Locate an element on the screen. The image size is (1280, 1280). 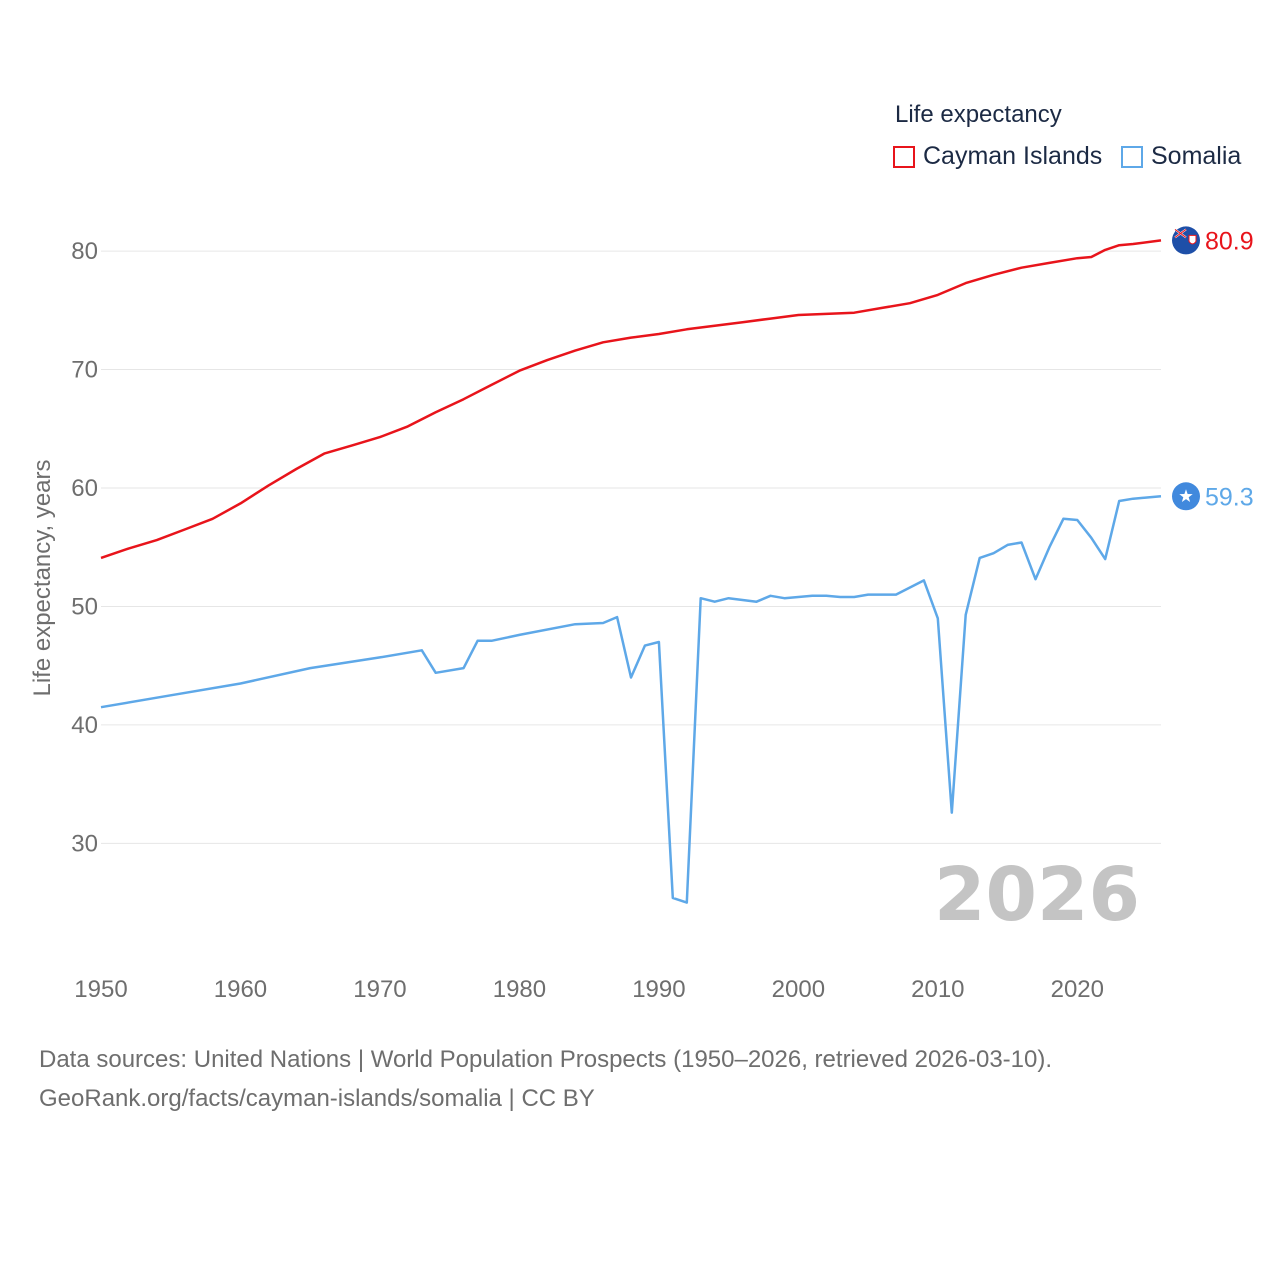
x-tick-label-2010: 2010 is located at coordinates (937, 989).